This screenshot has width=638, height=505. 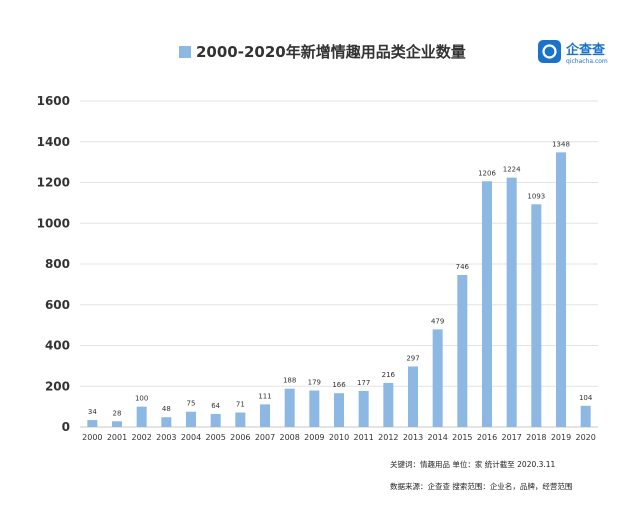 I want to click on x-tick-label: 2009, so click(x=314, y=437).